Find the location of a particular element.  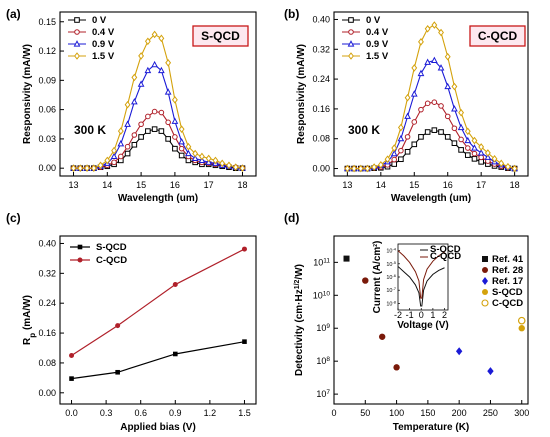

inset-x-axis-label: Voltage (V) is located at coordinates (422, 325).